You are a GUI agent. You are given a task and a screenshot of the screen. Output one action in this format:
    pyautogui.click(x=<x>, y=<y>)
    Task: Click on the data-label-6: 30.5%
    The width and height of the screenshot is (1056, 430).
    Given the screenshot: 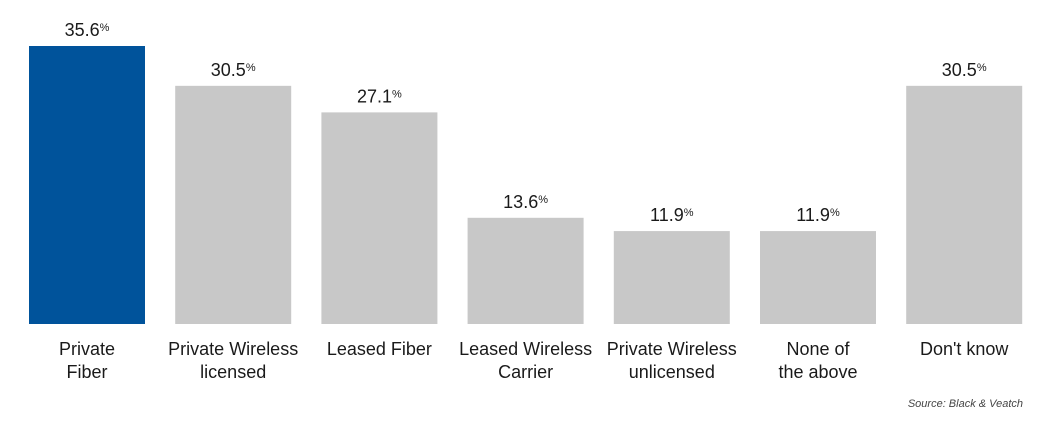 What is the action you would take?
    pyautogui.click(x=964, y=70)
    